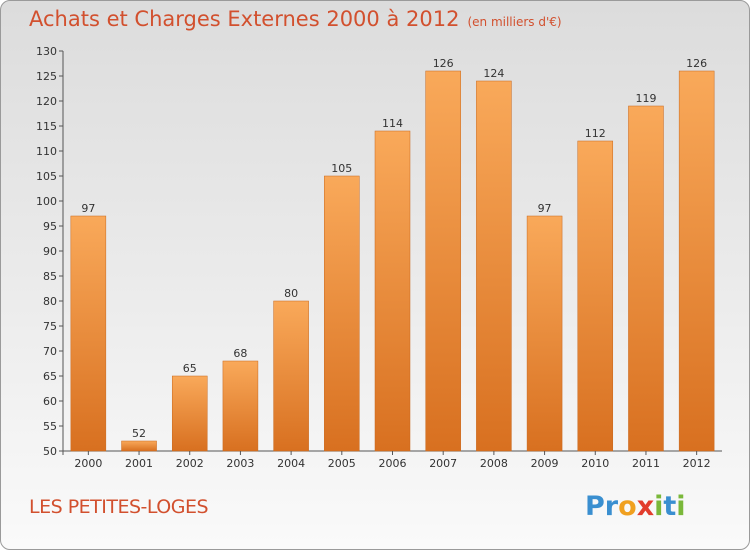  What do you see at coordinates (646, 463) in the screenshot?
I see `x-tick-label: 2011` at bounding box center [646, 463].